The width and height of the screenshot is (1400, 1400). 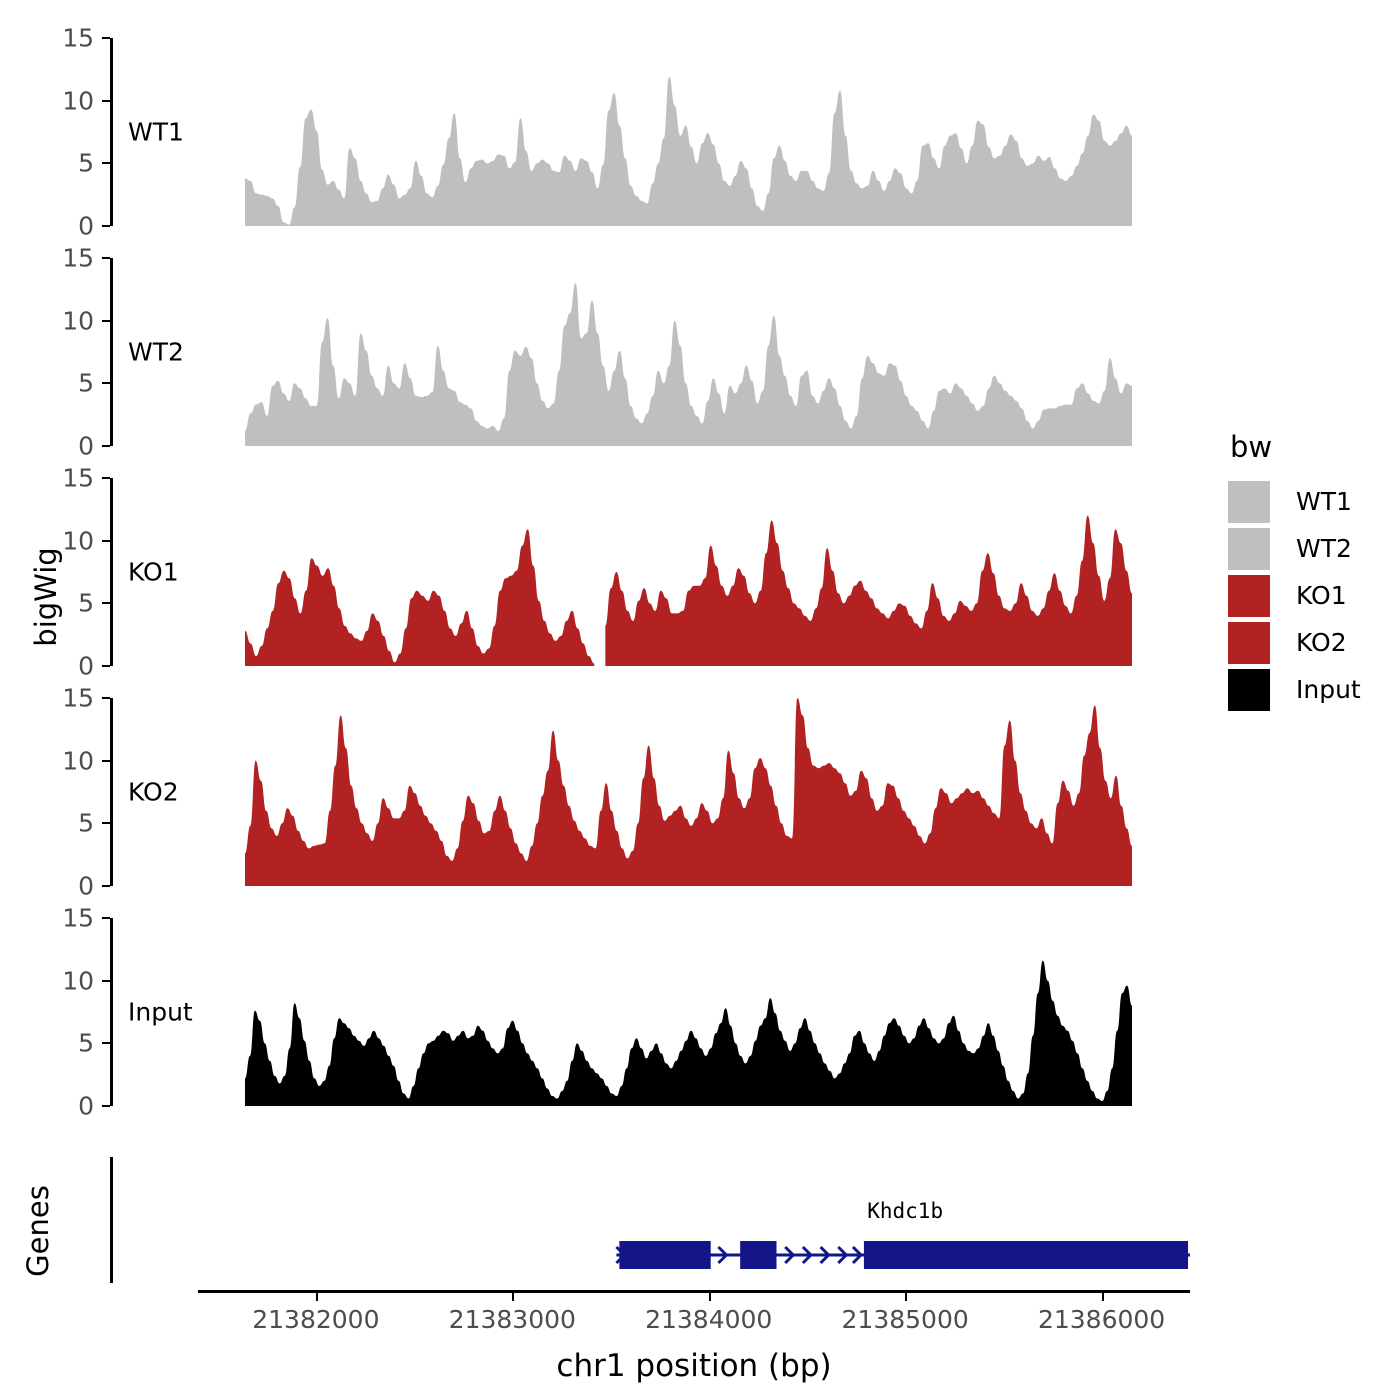 I want to click on track-area-ko2, so click(x=688, y=792).